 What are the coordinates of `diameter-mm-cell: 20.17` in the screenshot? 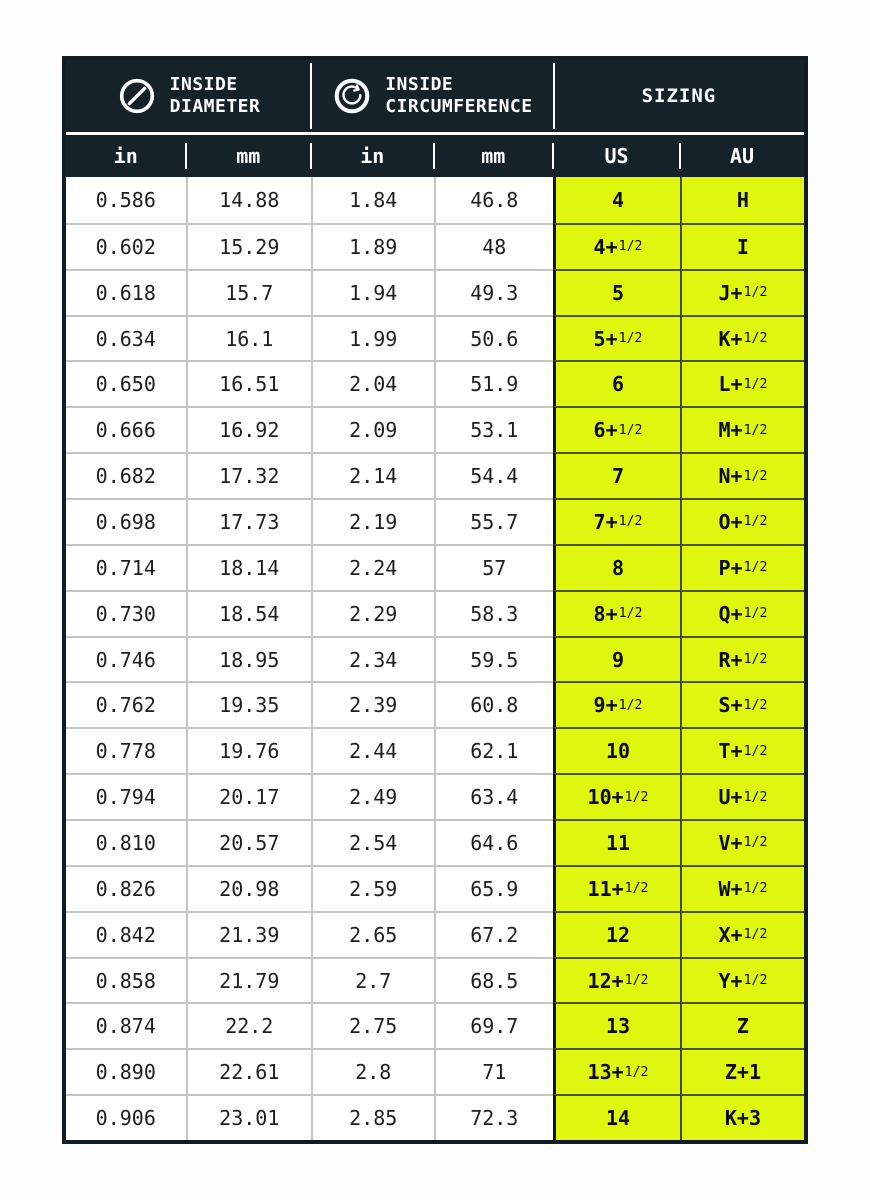 It's located at (248, 796).